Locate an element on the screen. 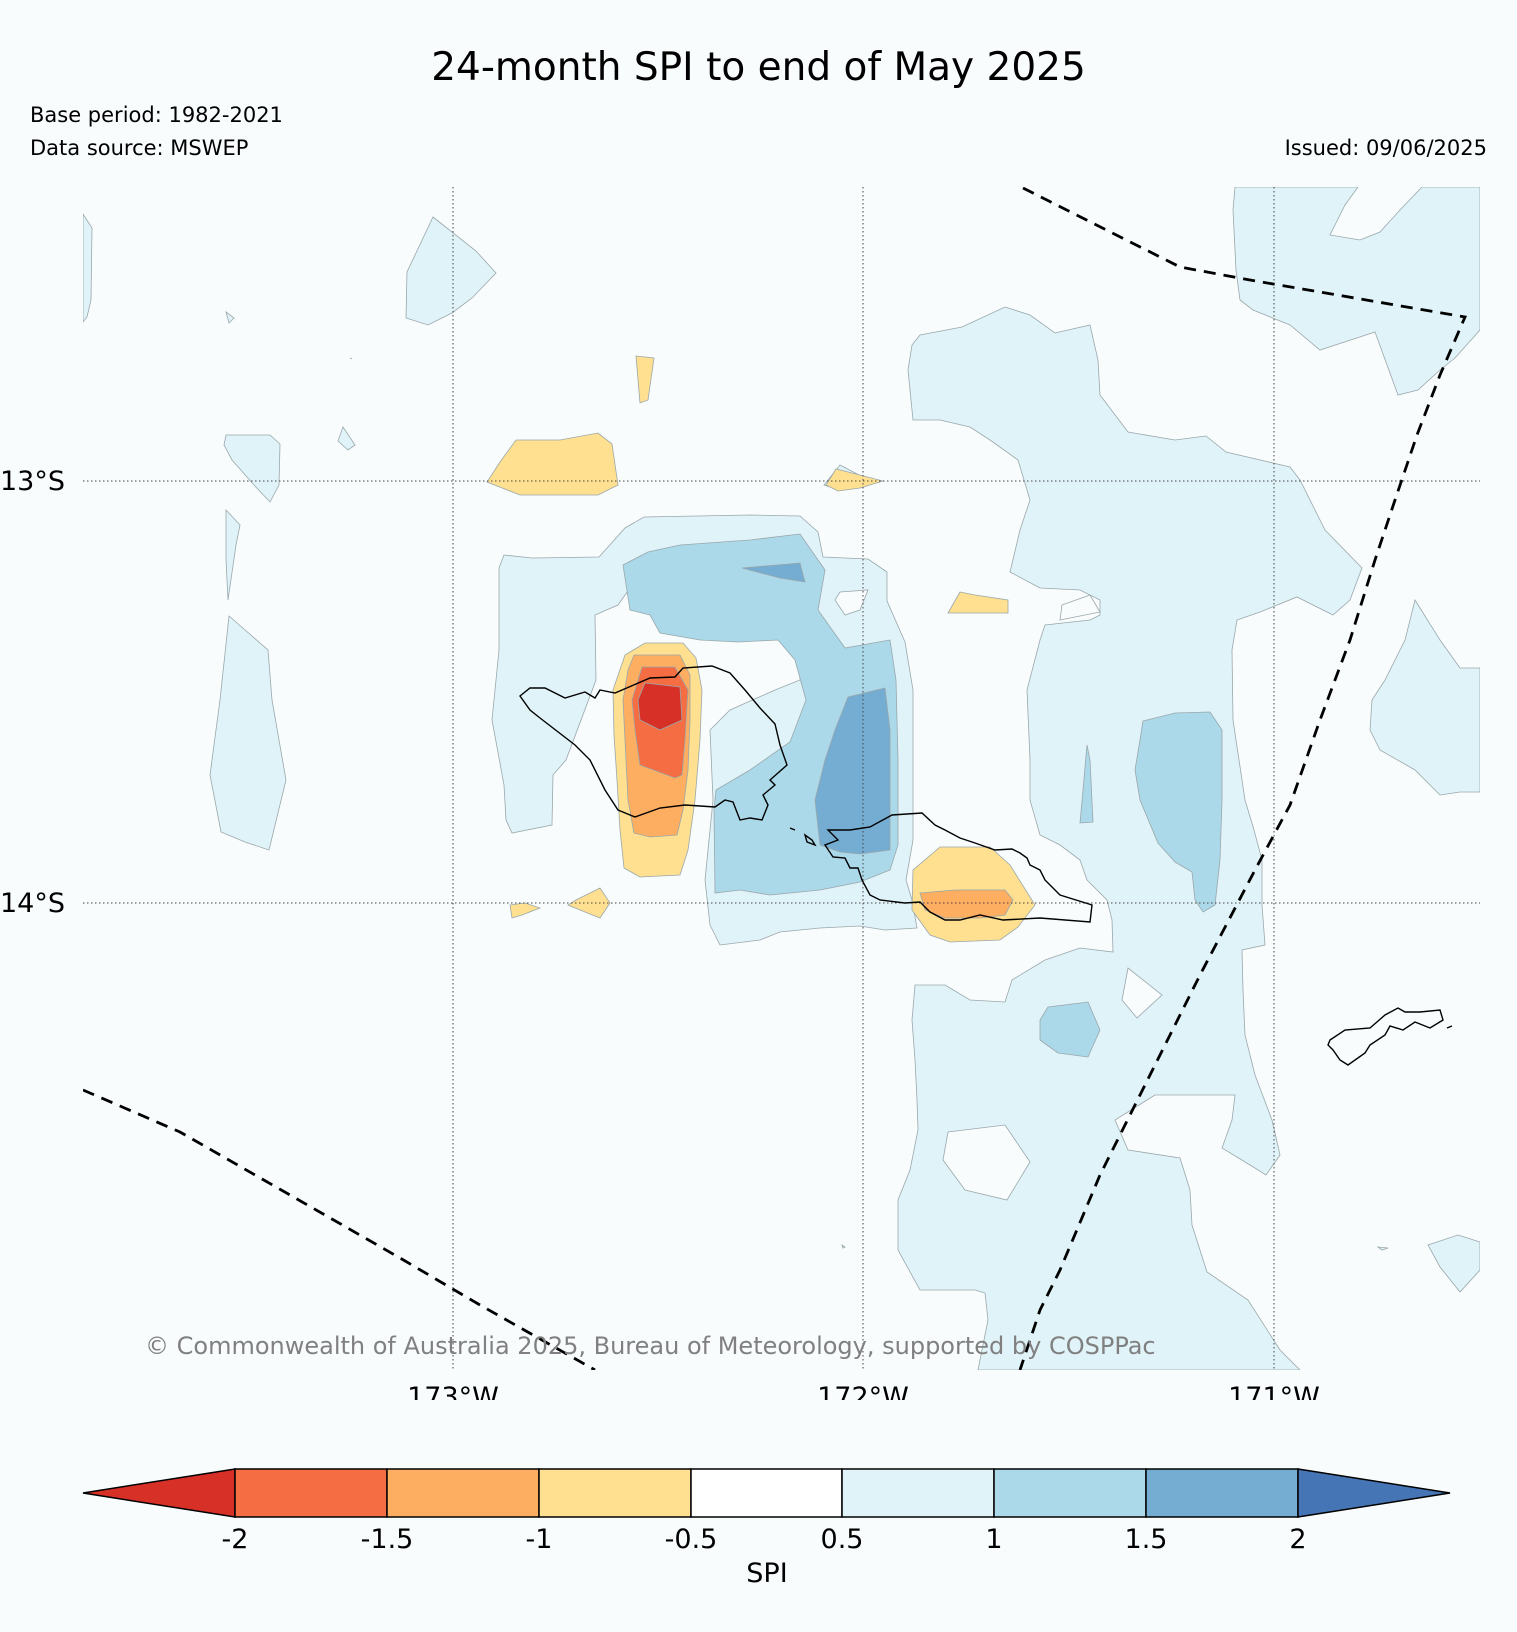 This screenshot has height=1632, width=1517. tutuila-island-coast is located at coordinates (1385, 1036).